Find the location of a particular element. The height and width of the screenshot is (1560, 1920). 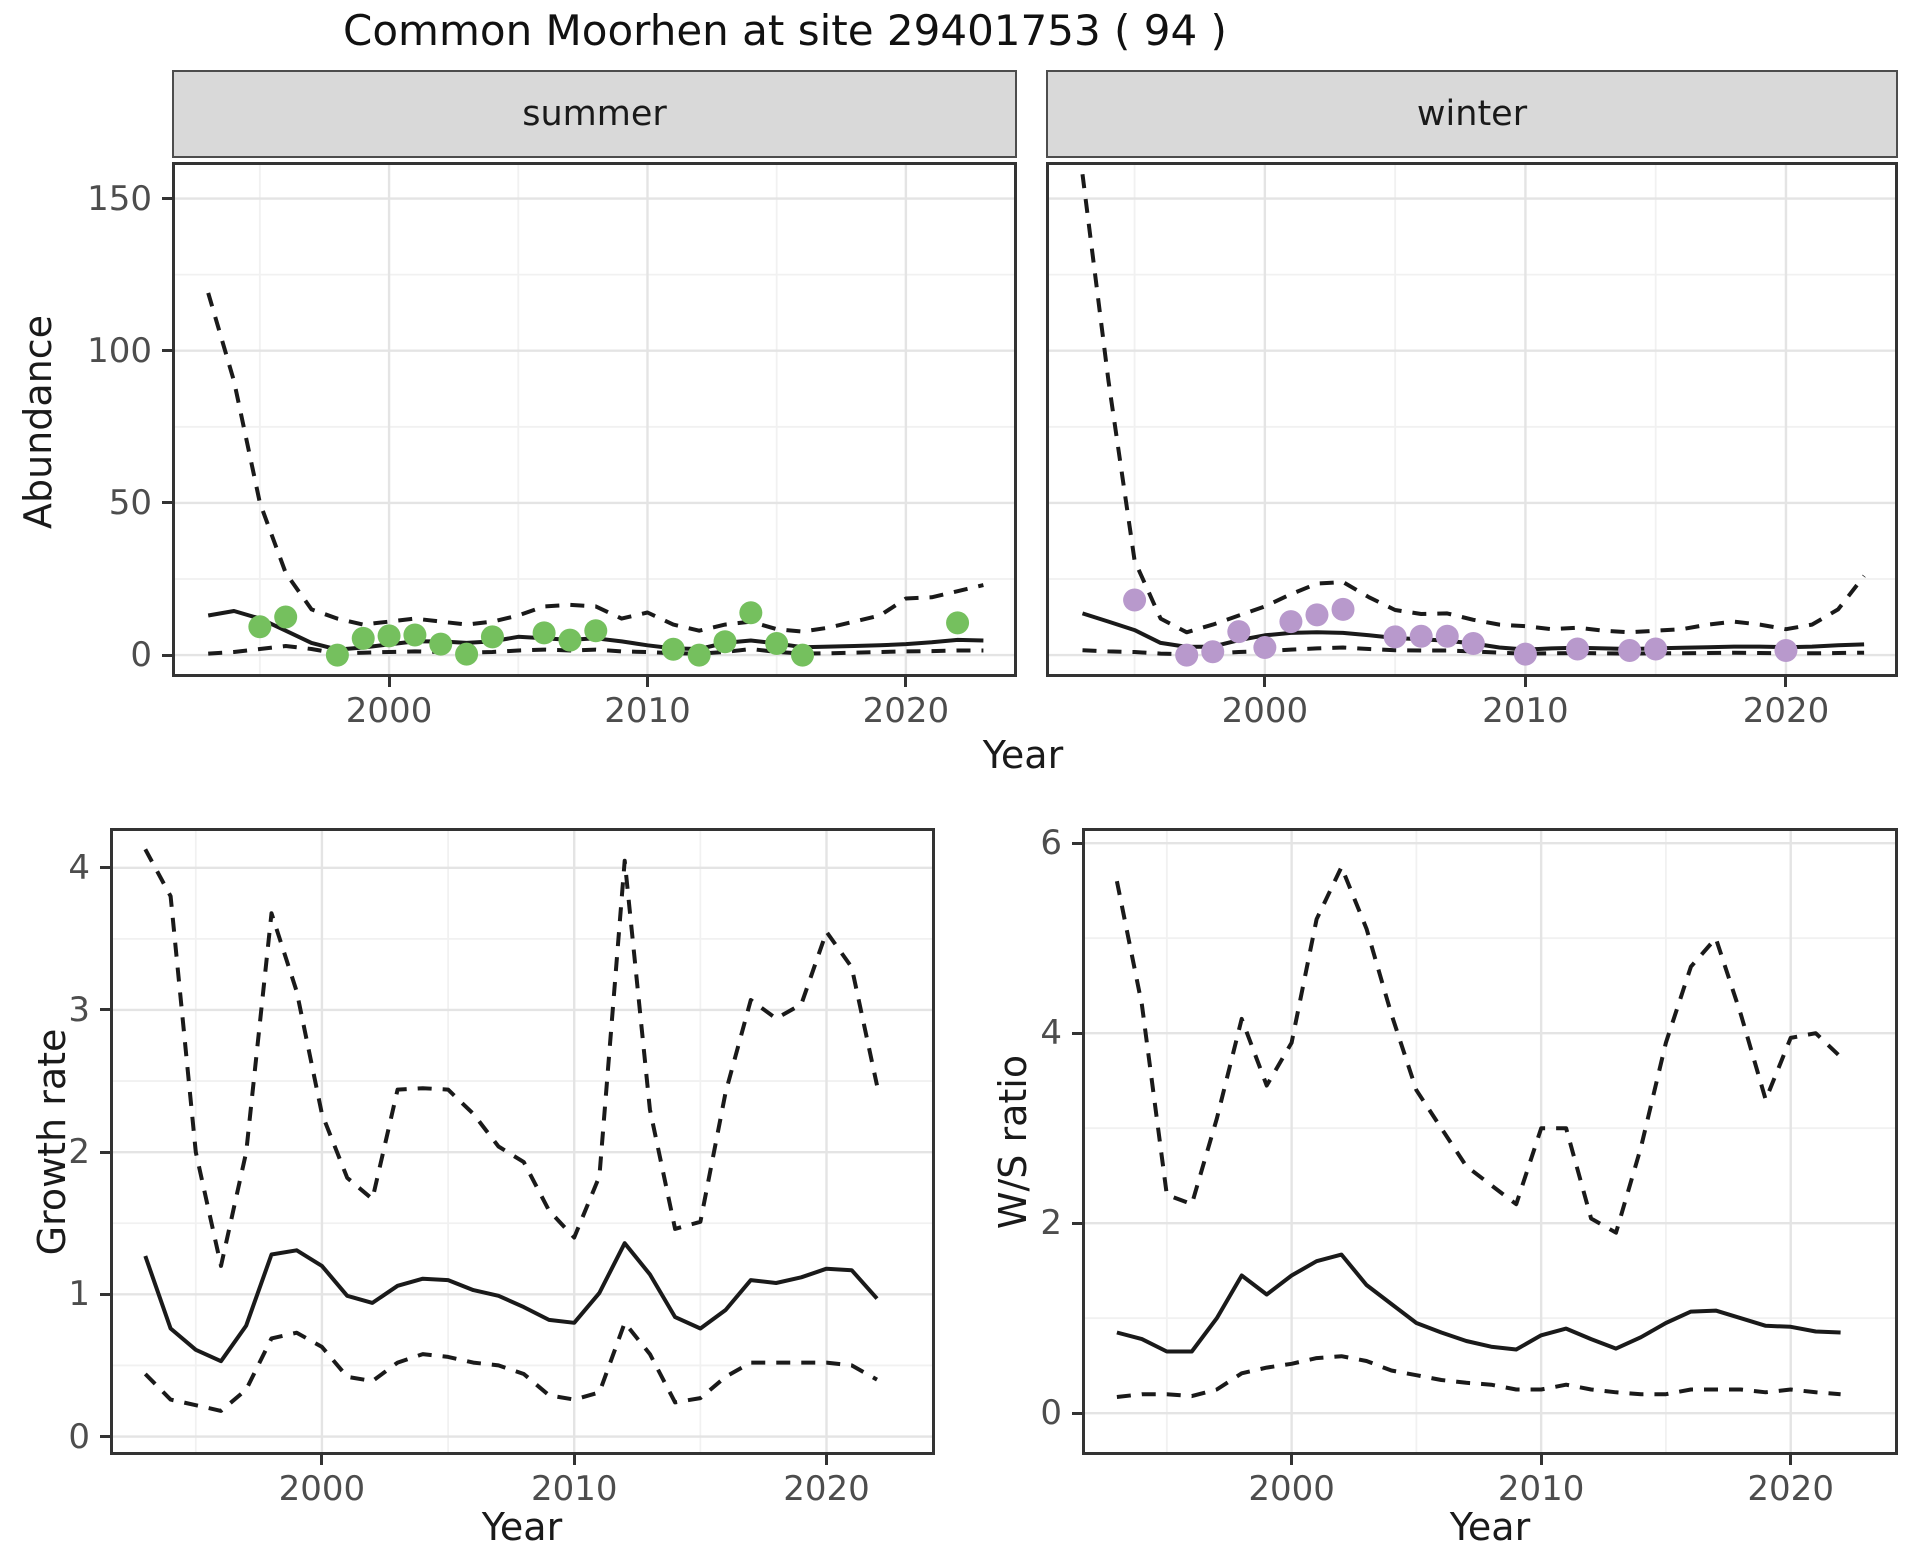

facet-strip-summer-label: summer is located at coordinates (594, 114).